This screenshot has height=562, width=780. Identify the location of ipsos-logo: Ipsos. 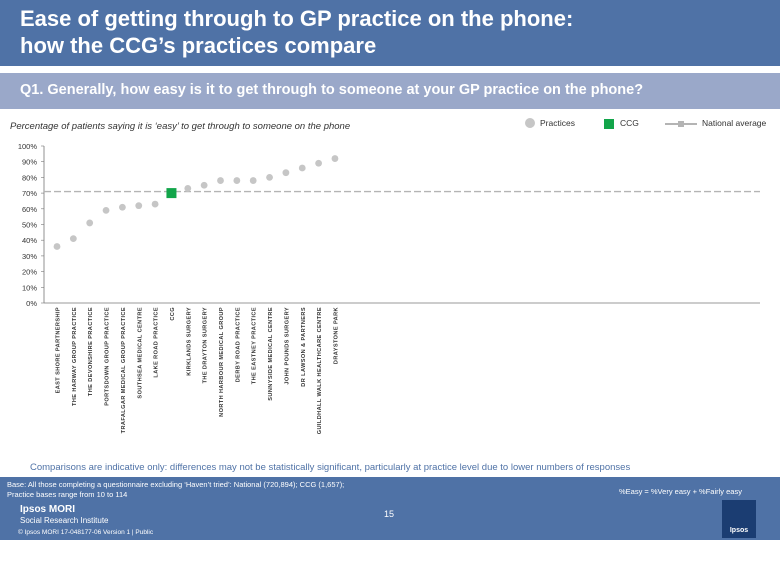
(739, 519).